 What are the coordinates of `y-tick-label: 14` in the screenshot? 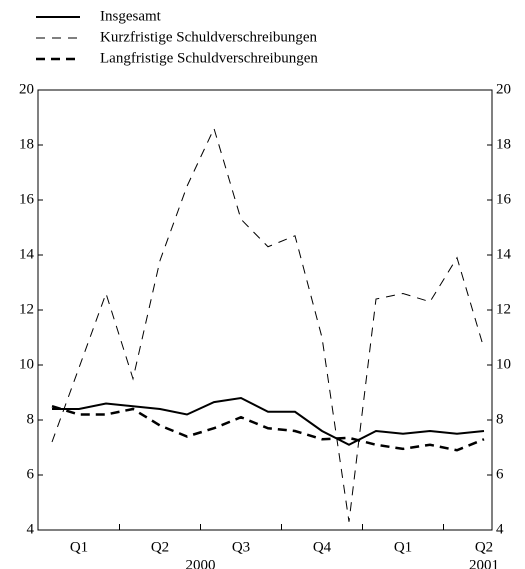 It's located at (27, 254).